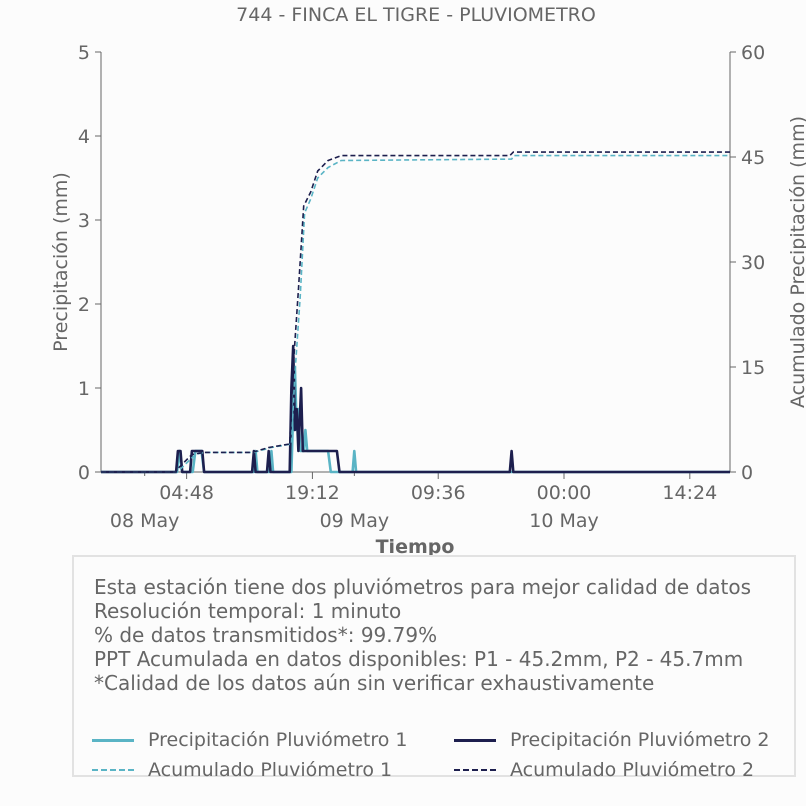 This screenshot has height=806, width=806. I want to click on legend-label: Precipitación Pluviómetro 2, so click(640, 740).